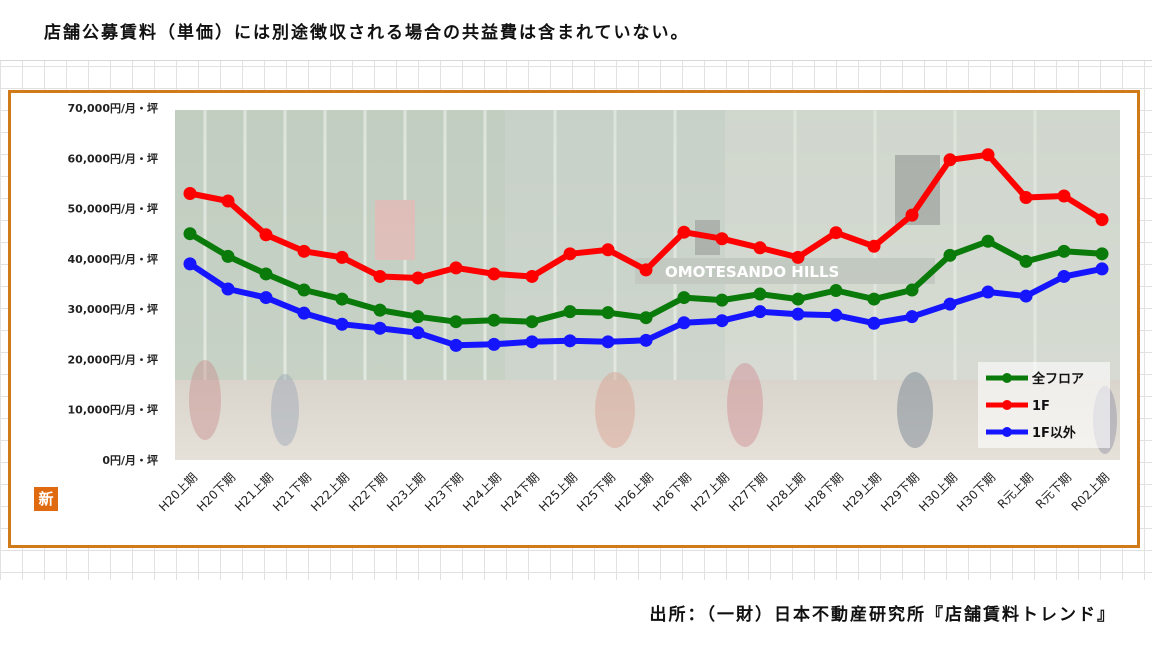 The width and height of the screenshot is (1152, 647). What do you see at coordinates (113, 108) in the screenshot?
I see `y-tick-label: 70,000円/月・坪` at bounding box center [113, 108].